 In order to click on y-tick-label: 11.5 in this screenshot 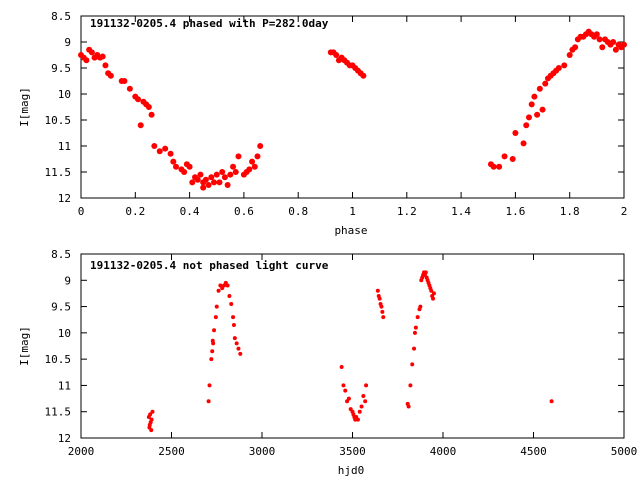, I will do `click(58, 412)`.